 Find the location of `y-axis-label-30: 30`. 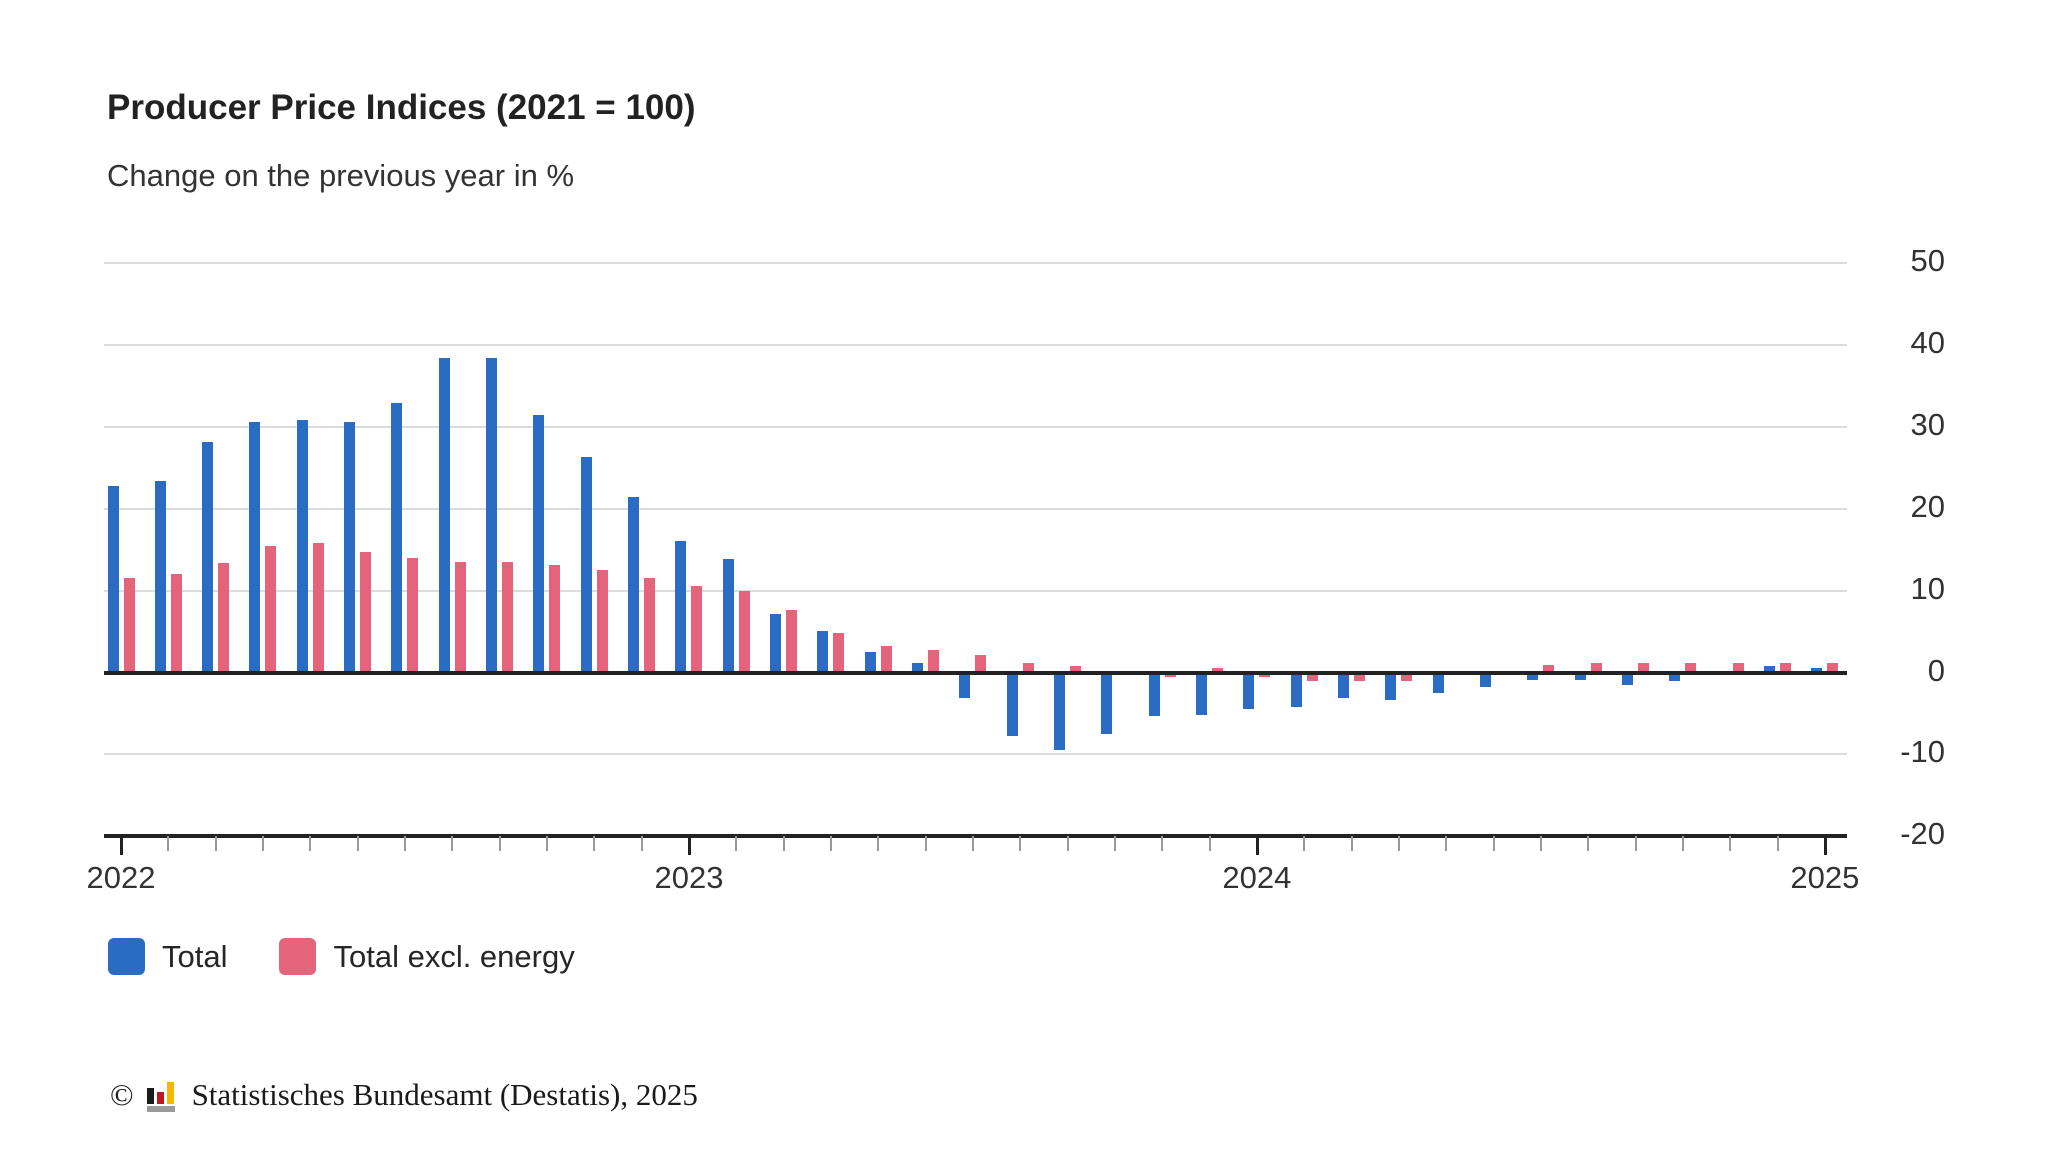

y-axis-label-30: 30 is located at coordinates (1927, 424).